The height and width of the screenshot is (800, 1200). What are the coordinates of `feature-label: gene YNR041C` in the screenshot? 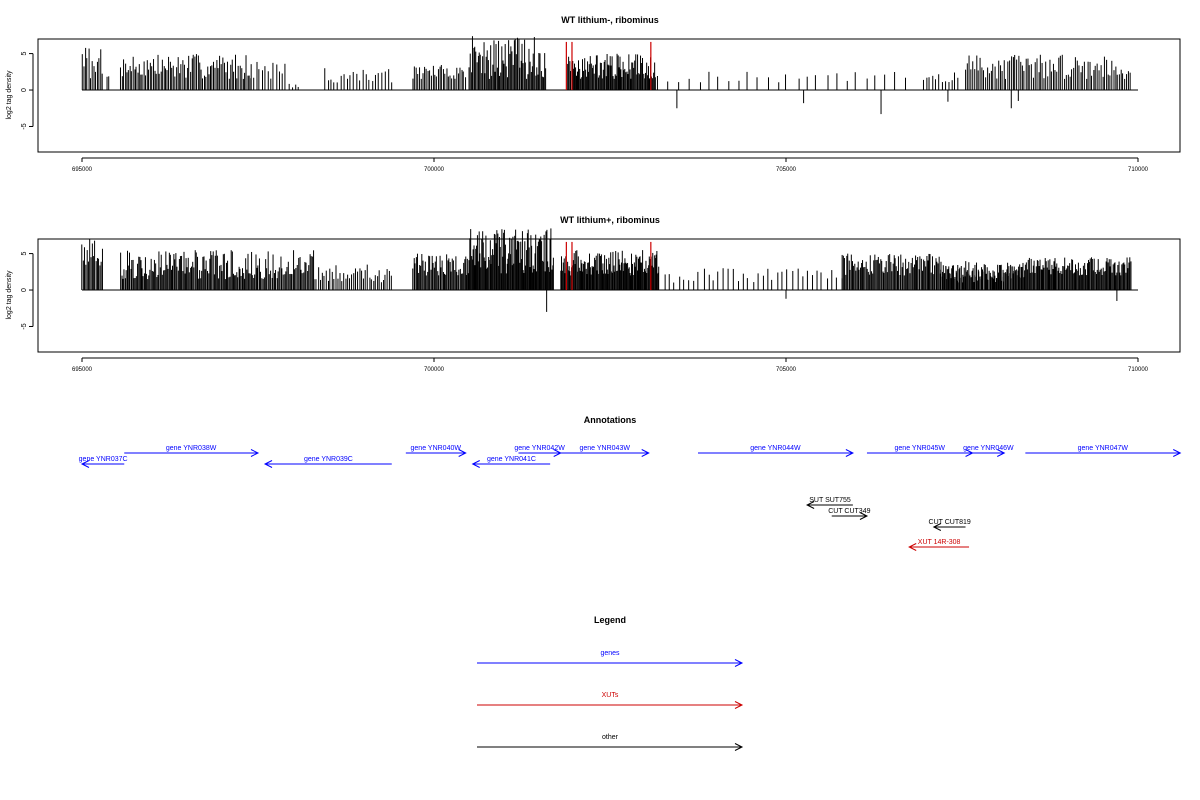 It's located at (511, 459).